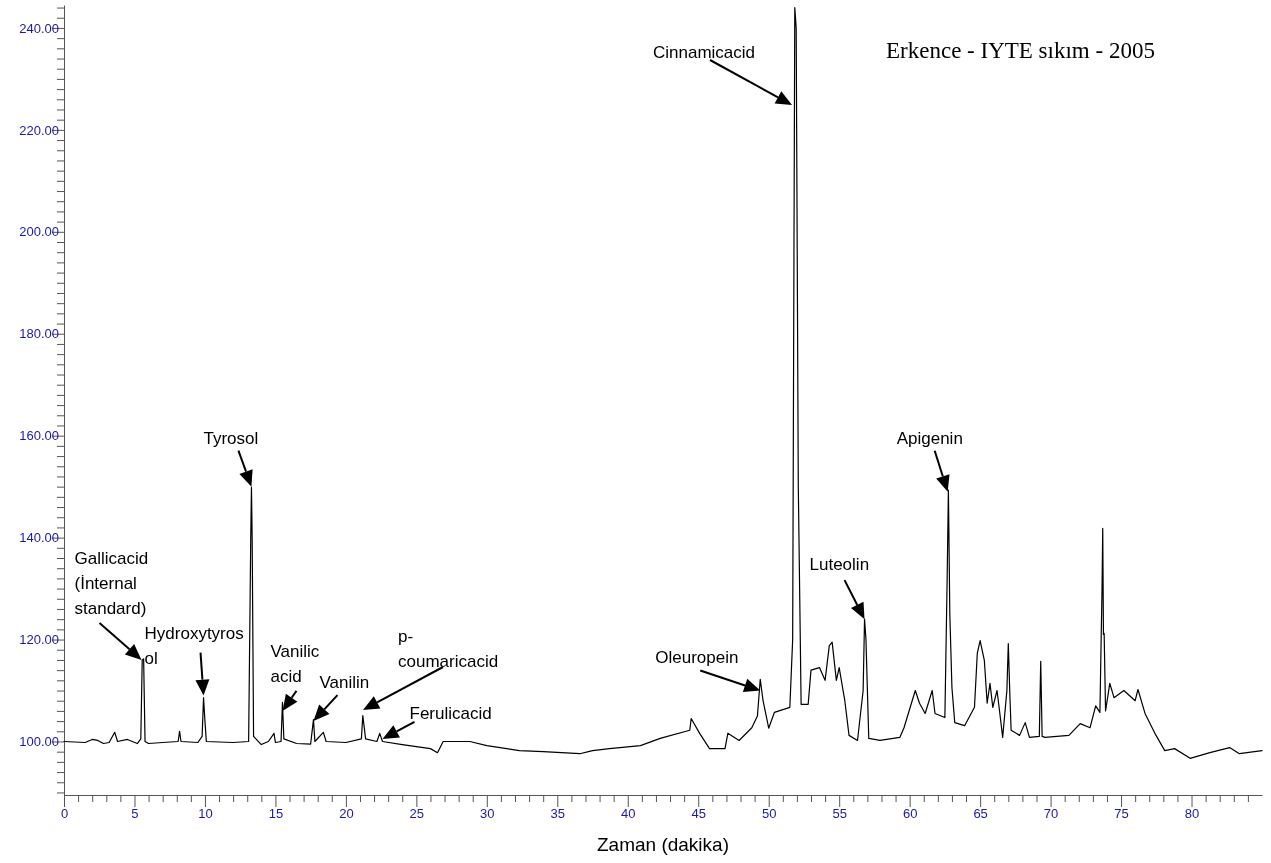 The height and width of the screenshot is (863, 1271). I want to click on x-tick-label: 10, so click(205, 814).